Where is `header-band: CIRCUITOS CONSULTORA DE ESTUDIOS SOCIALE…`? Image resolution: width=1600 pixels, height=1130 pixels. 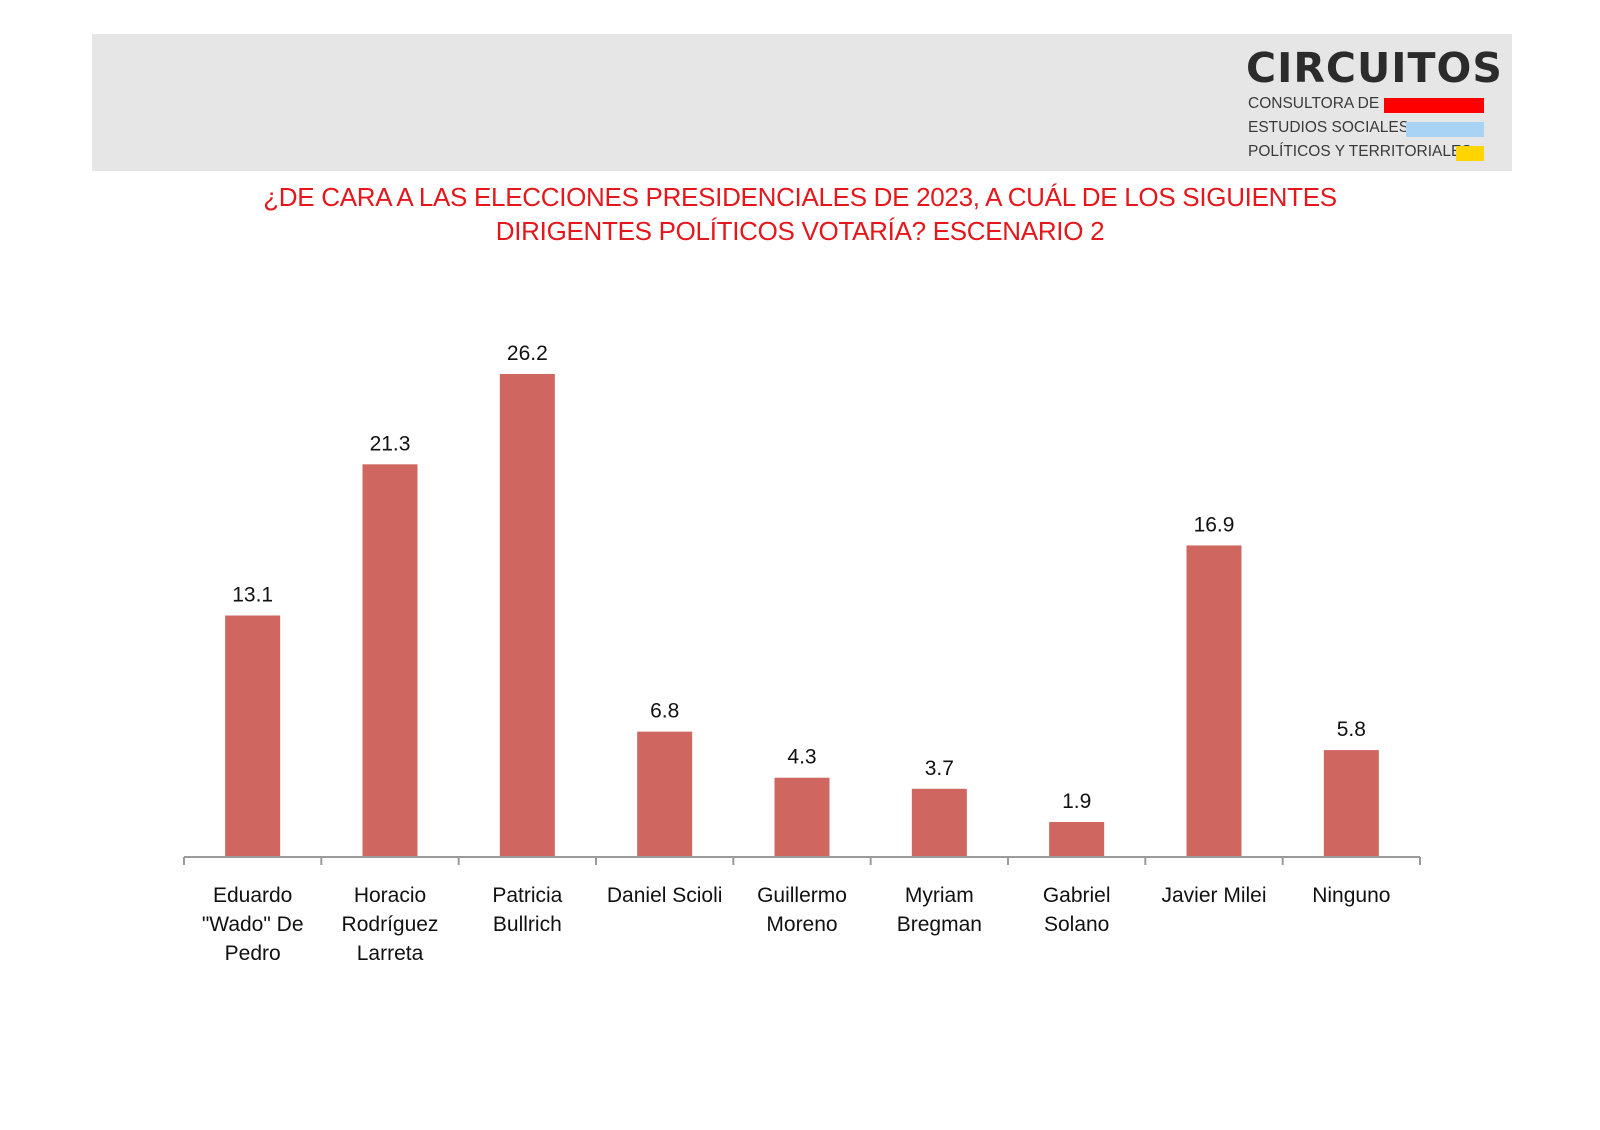 header-band: CIRCUITOS CONSULTORA DE ESTUDIOS SOCIALE… is located at coordinates (802, 102).